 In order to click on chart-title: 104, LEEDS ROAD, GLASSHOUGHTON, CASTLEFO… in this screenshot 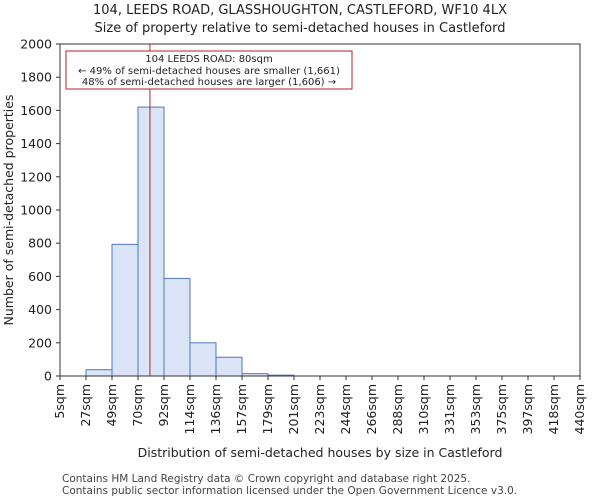, I will do `click(300, 10)`.